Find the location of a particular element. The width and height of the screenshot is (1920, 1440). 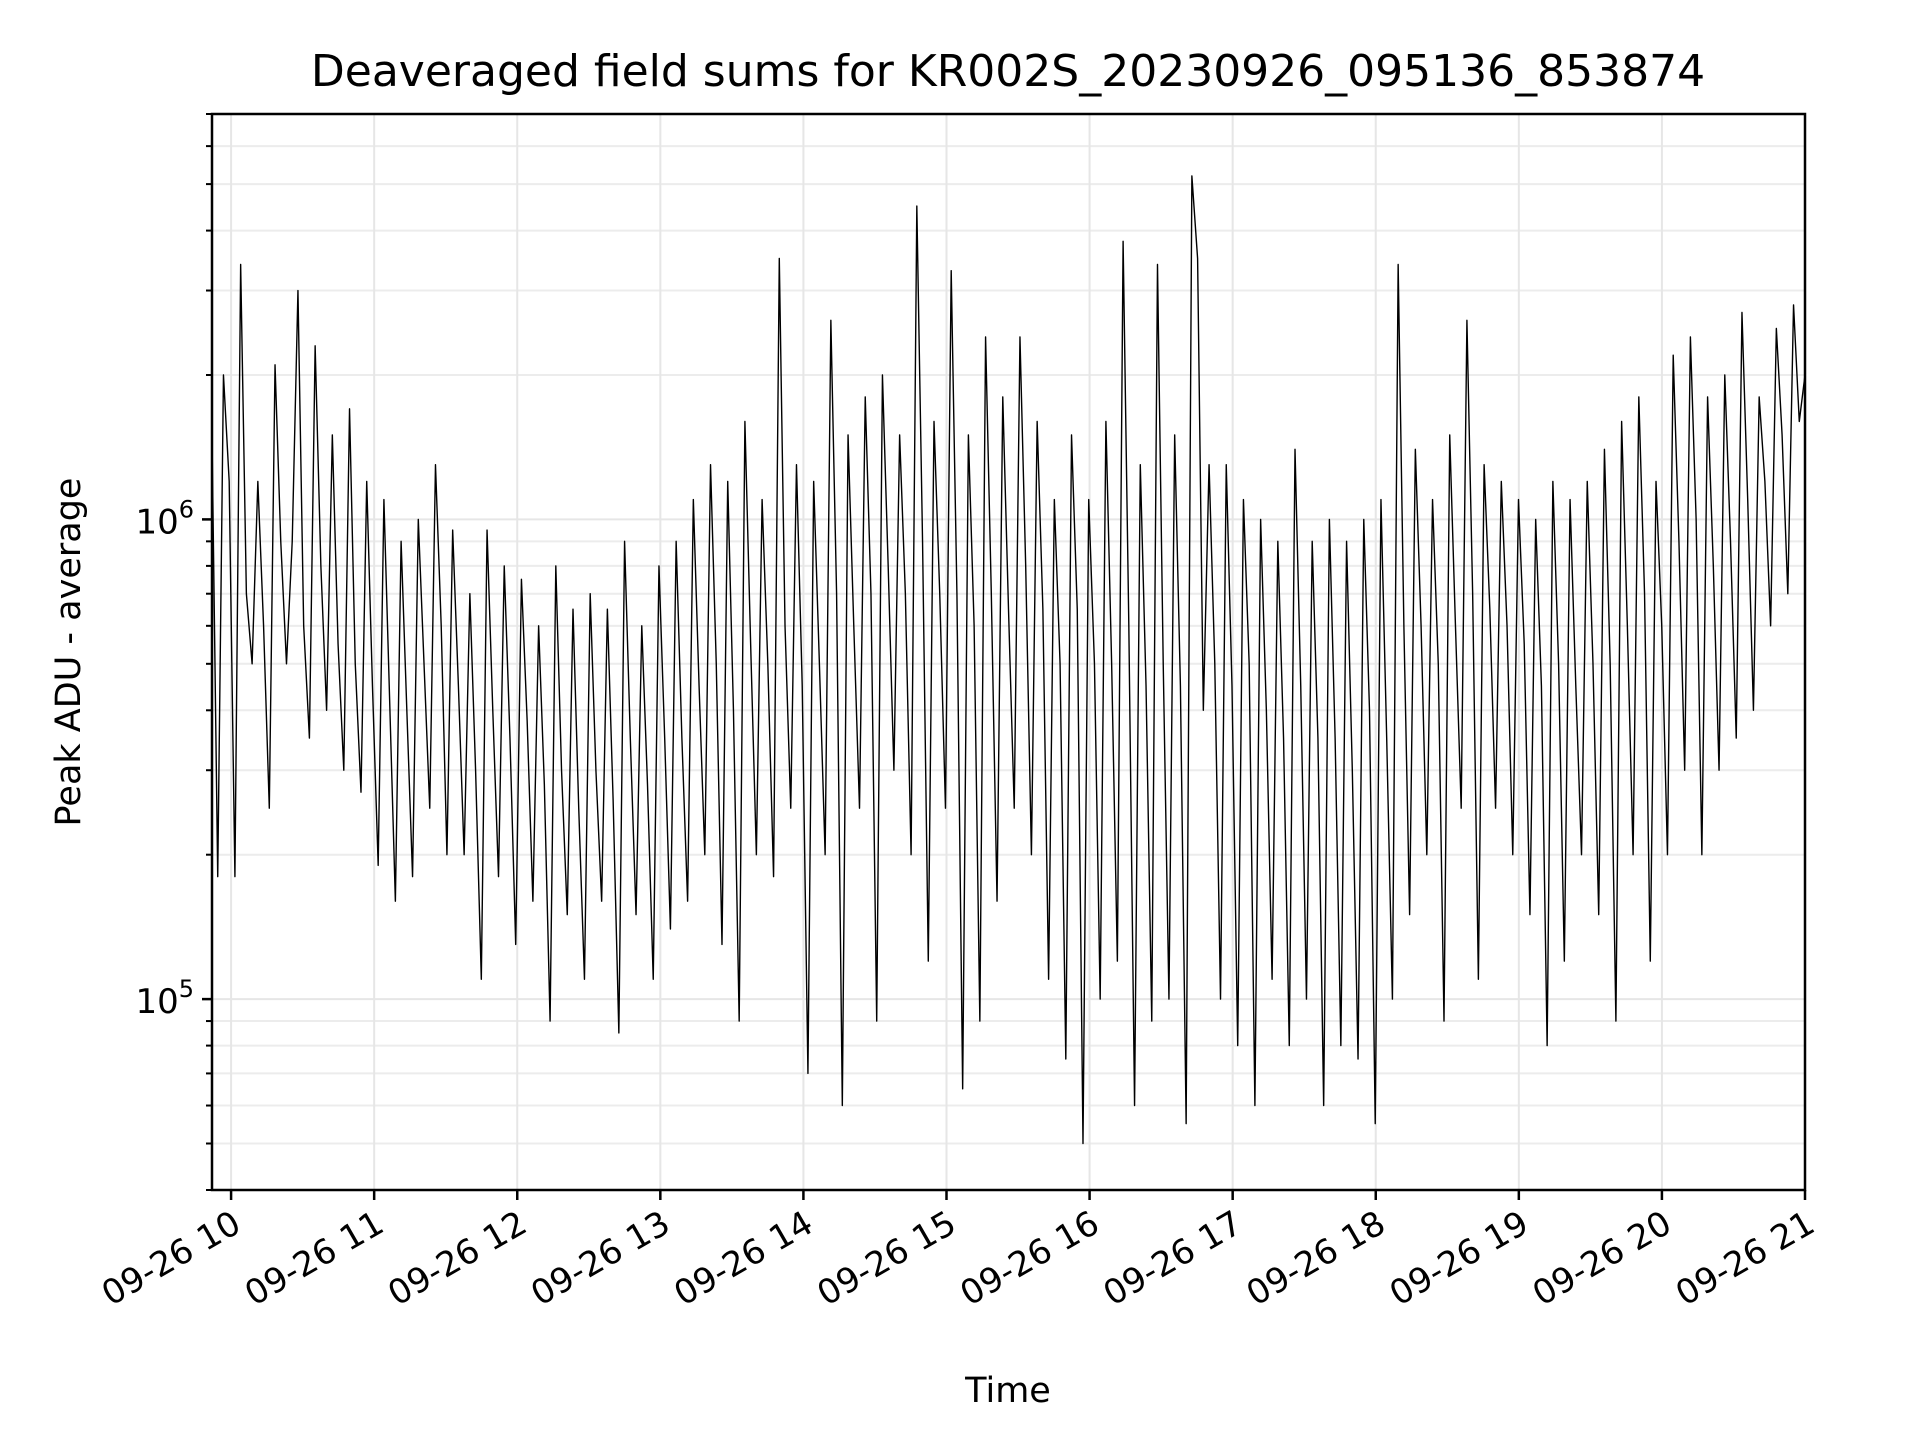

y-axis-title: Peak ADU - average is located at coordinates (69, 652).